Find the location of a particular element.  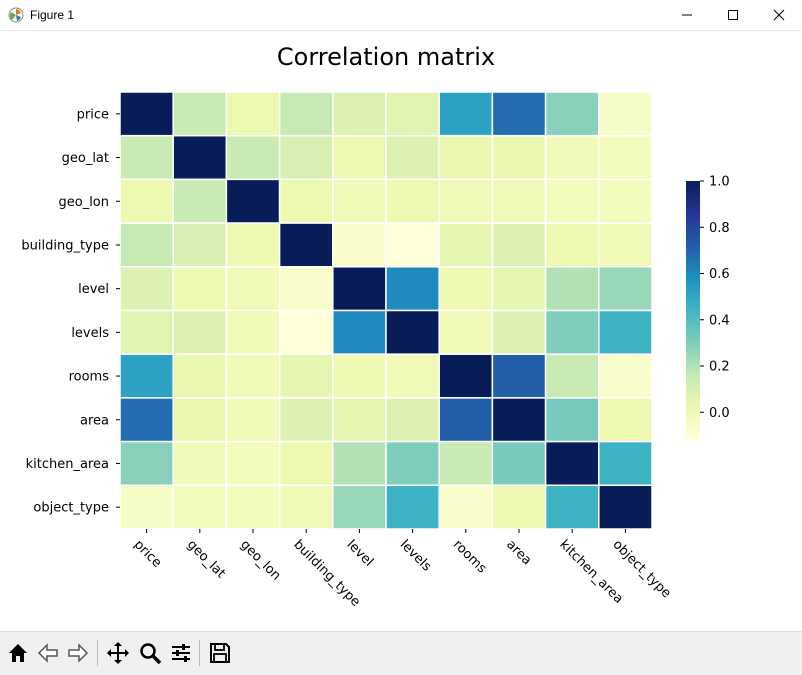

colorbar-tick-label: 0.6 is located at coordinates (719, 274).